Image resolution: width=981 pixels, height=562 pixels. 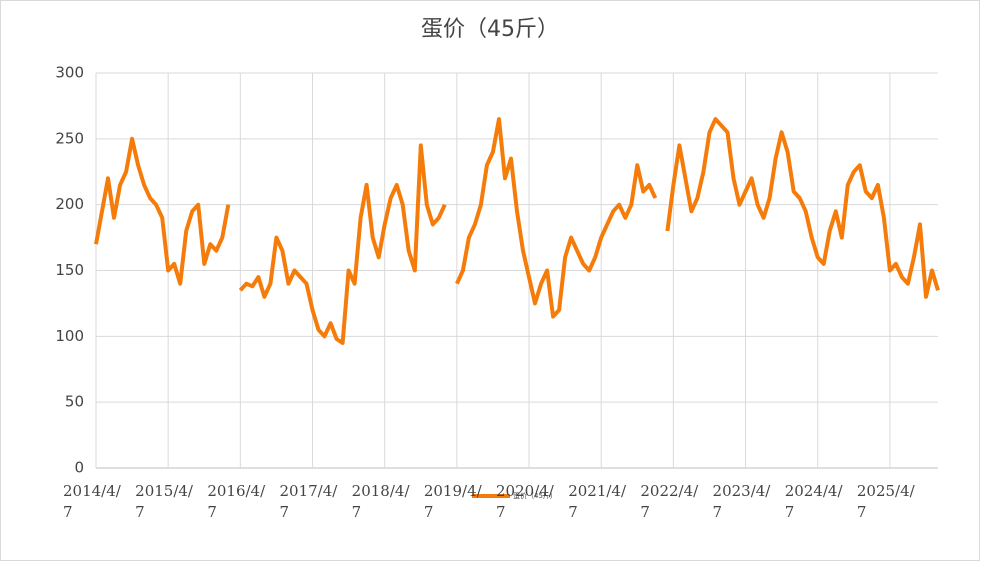 I want to click on x-tick-label: 2016/4/7, so click(x=236, y=501).